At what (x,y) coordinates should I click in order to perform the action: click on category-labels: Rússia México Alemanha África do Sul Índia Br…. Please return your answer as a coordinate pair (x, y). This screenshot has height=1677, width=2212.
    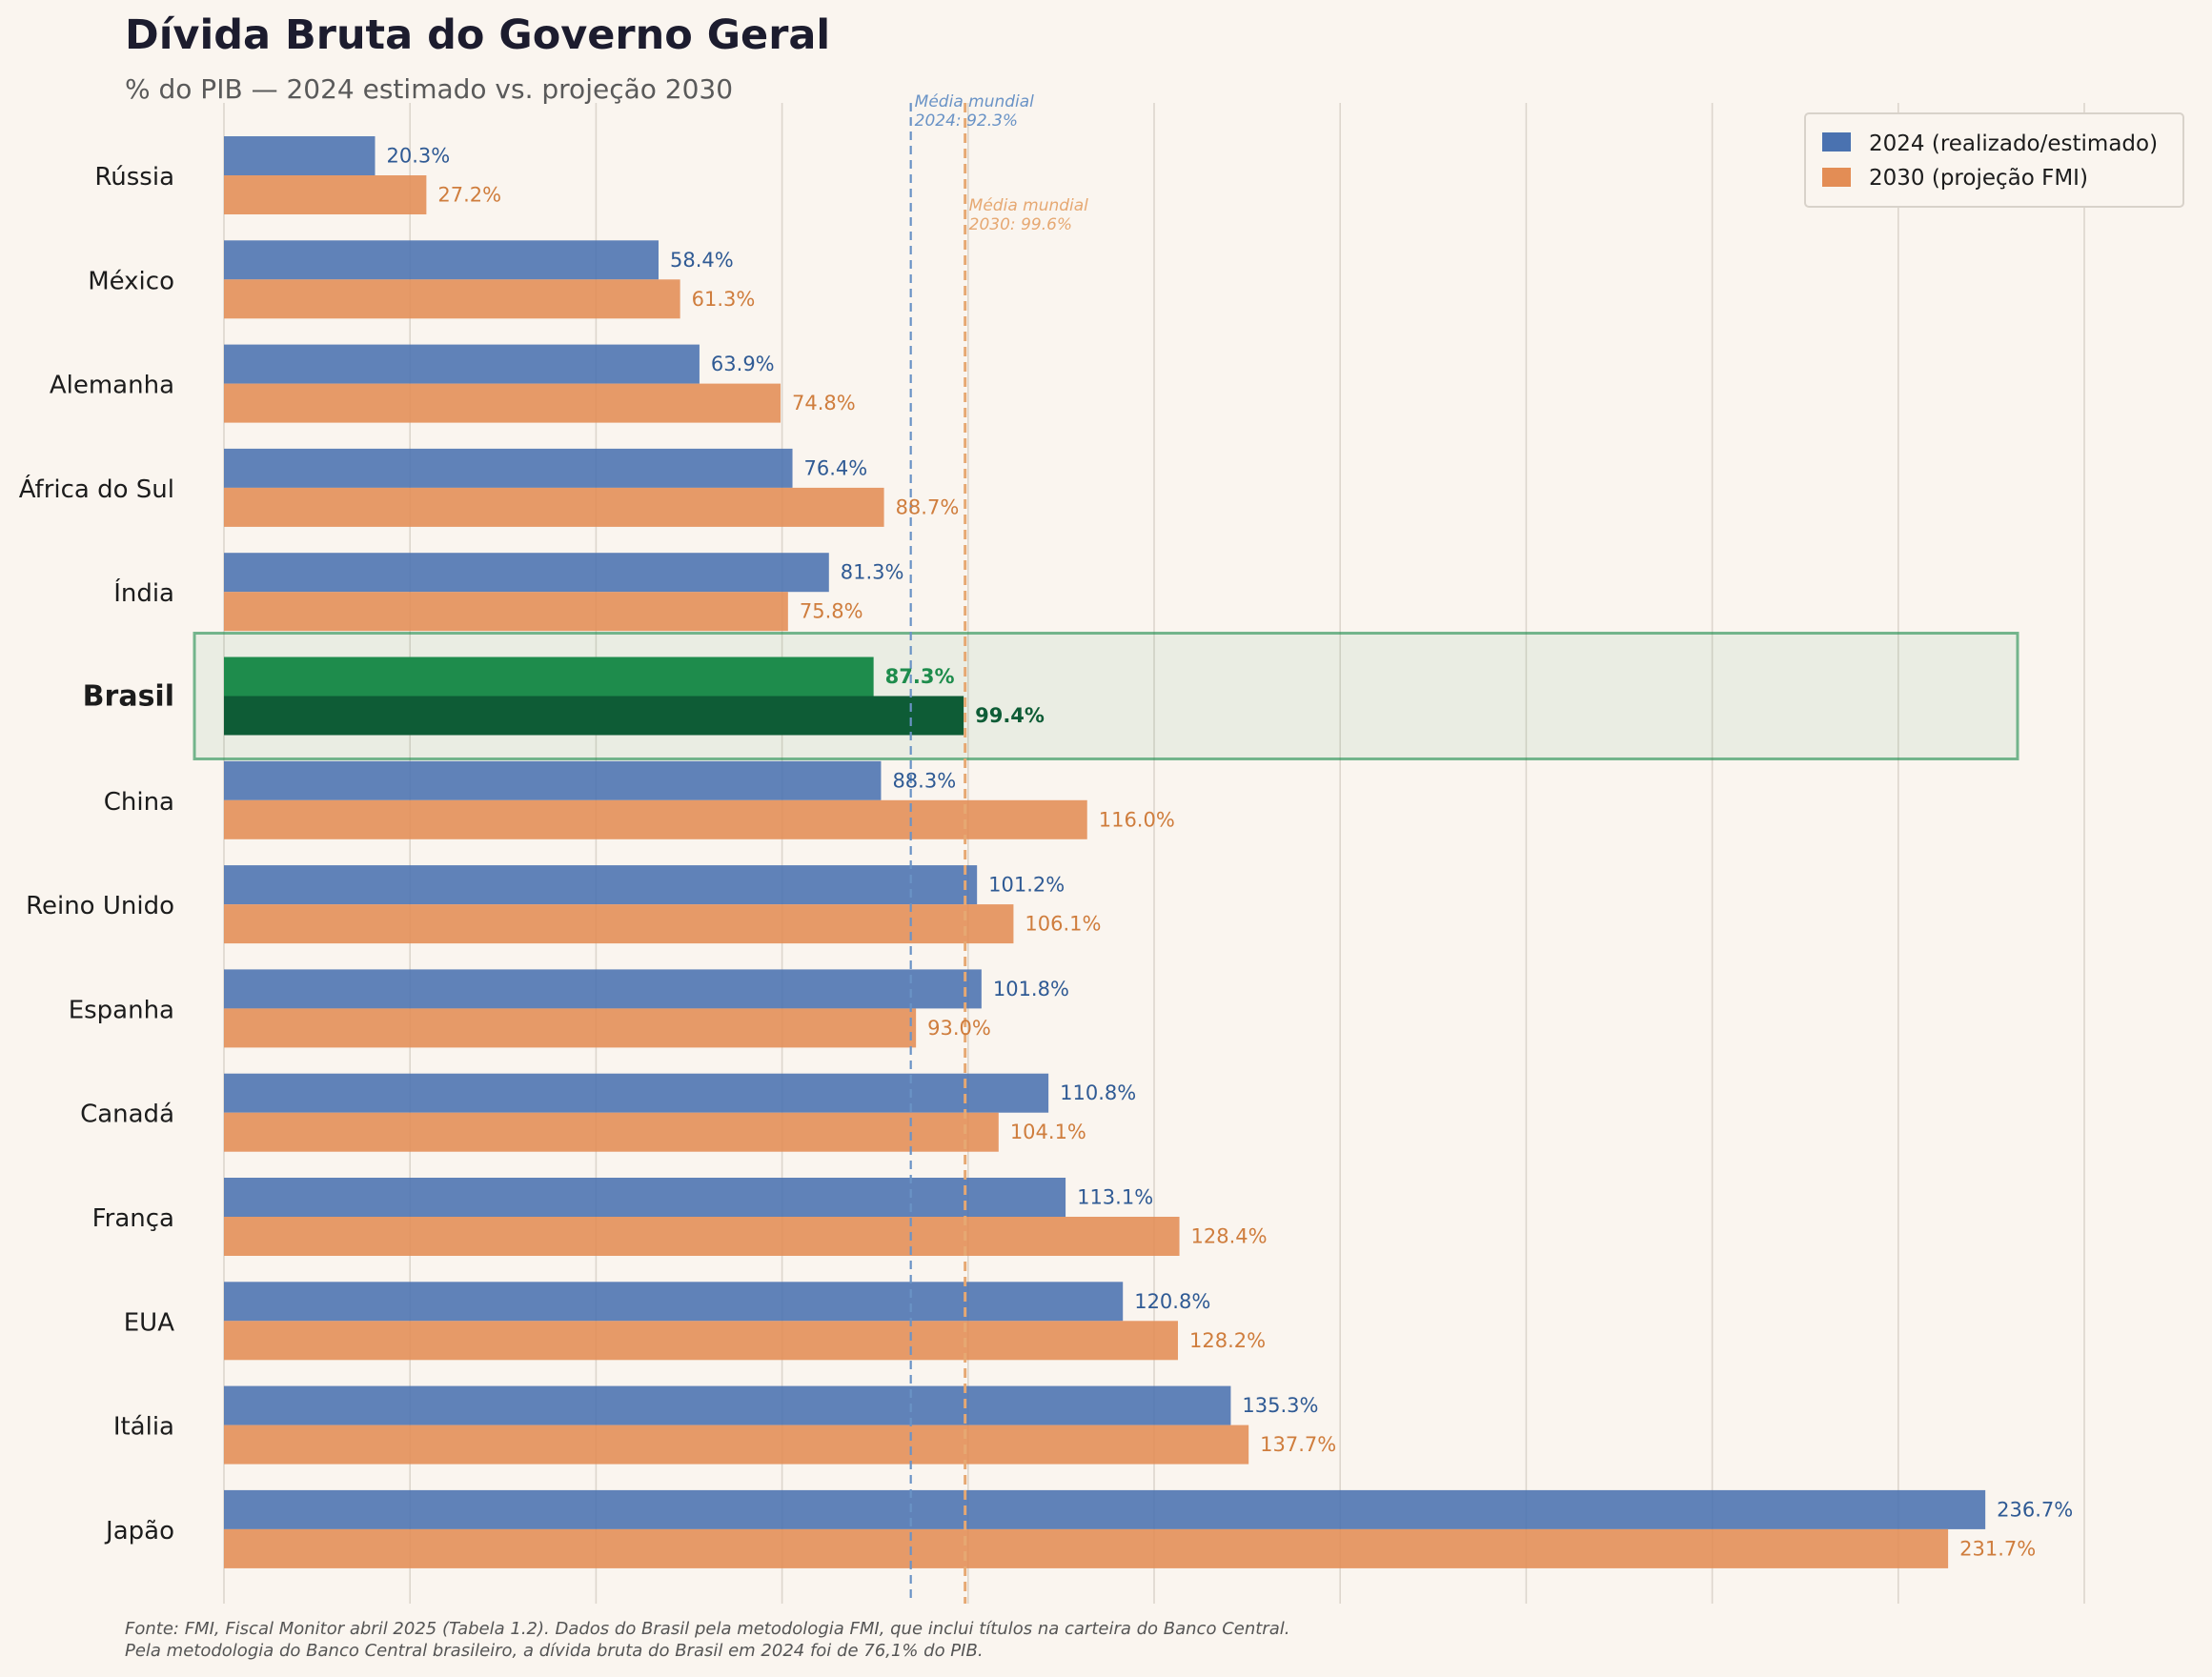
    Looking at the image, I should click on (97, 854).